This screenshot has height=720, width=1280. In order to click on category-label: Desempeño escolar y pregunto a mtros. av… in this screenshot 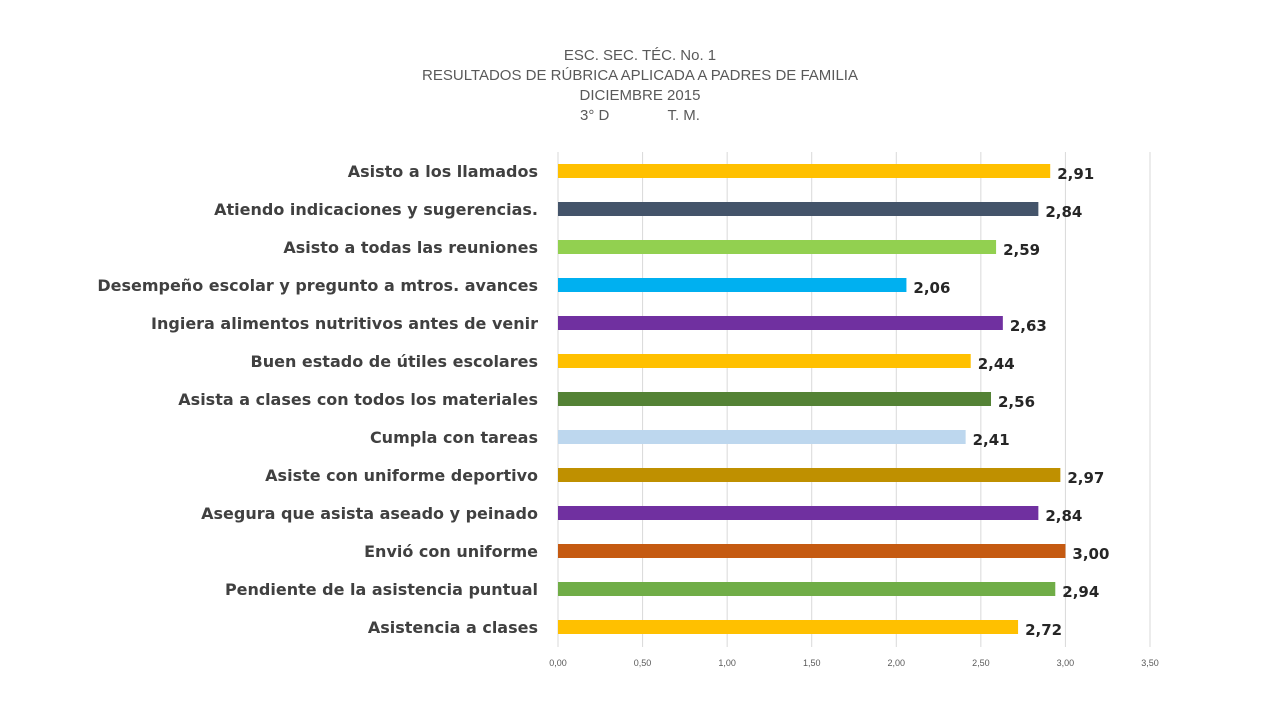, I will do `click(317, 285)`.